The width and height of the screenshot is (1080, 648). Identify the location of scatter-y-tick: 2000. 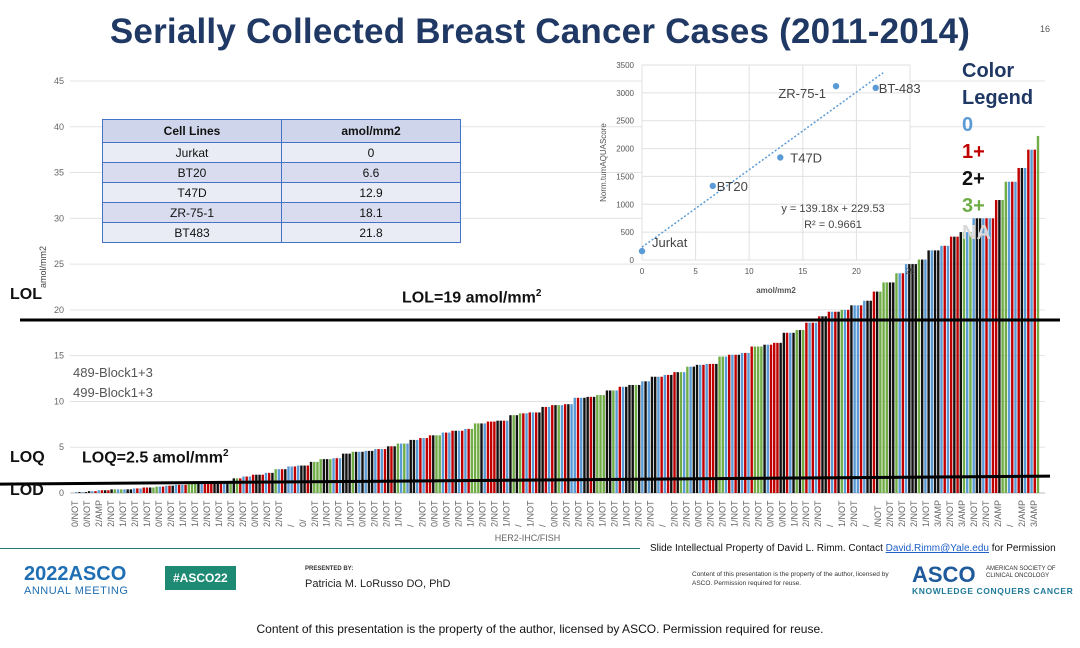
(625, 149).